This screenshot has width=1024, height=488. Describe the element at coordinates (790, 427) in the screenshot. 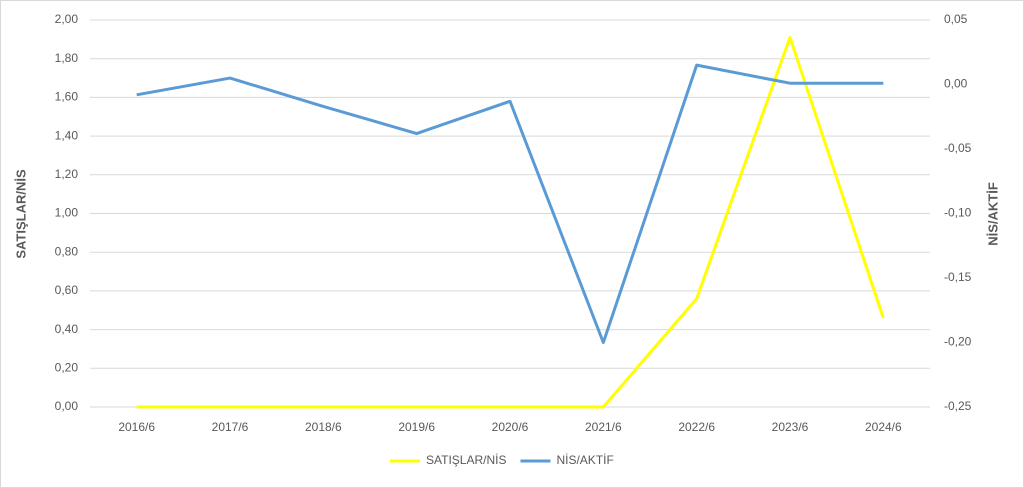

I see `x-tick-label: 2023/6` at that location.